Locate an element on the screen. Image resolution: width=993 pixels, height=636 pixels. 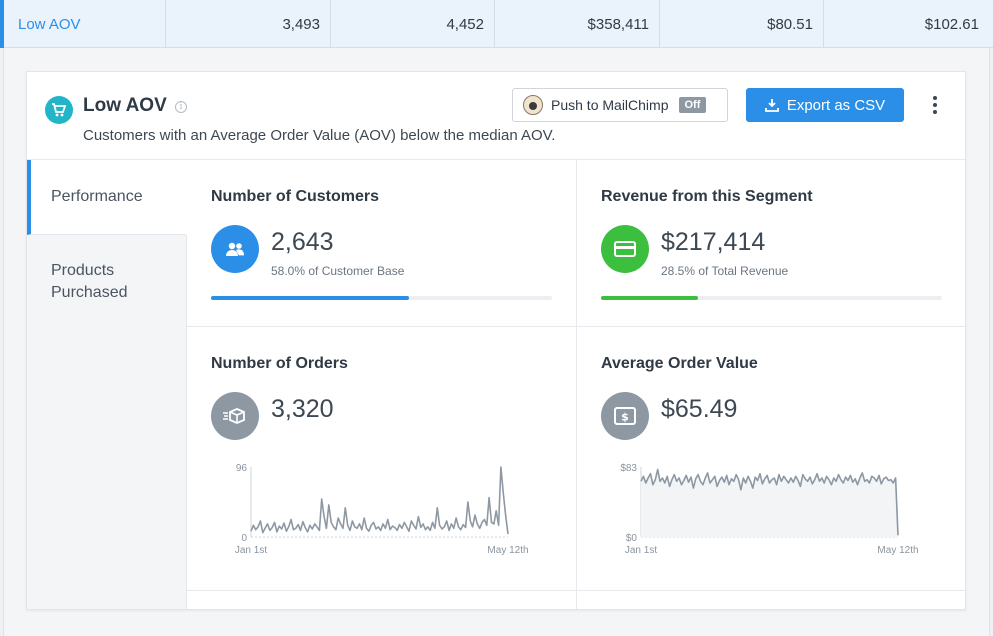
customers-progress-fill is located at coordinates (310, 298).